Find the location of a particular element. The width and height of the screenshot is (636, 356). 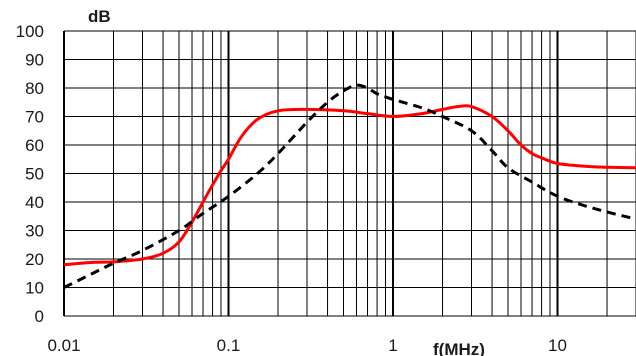

x-axis-title: f(MHz) is located at coordinates (459, 348).